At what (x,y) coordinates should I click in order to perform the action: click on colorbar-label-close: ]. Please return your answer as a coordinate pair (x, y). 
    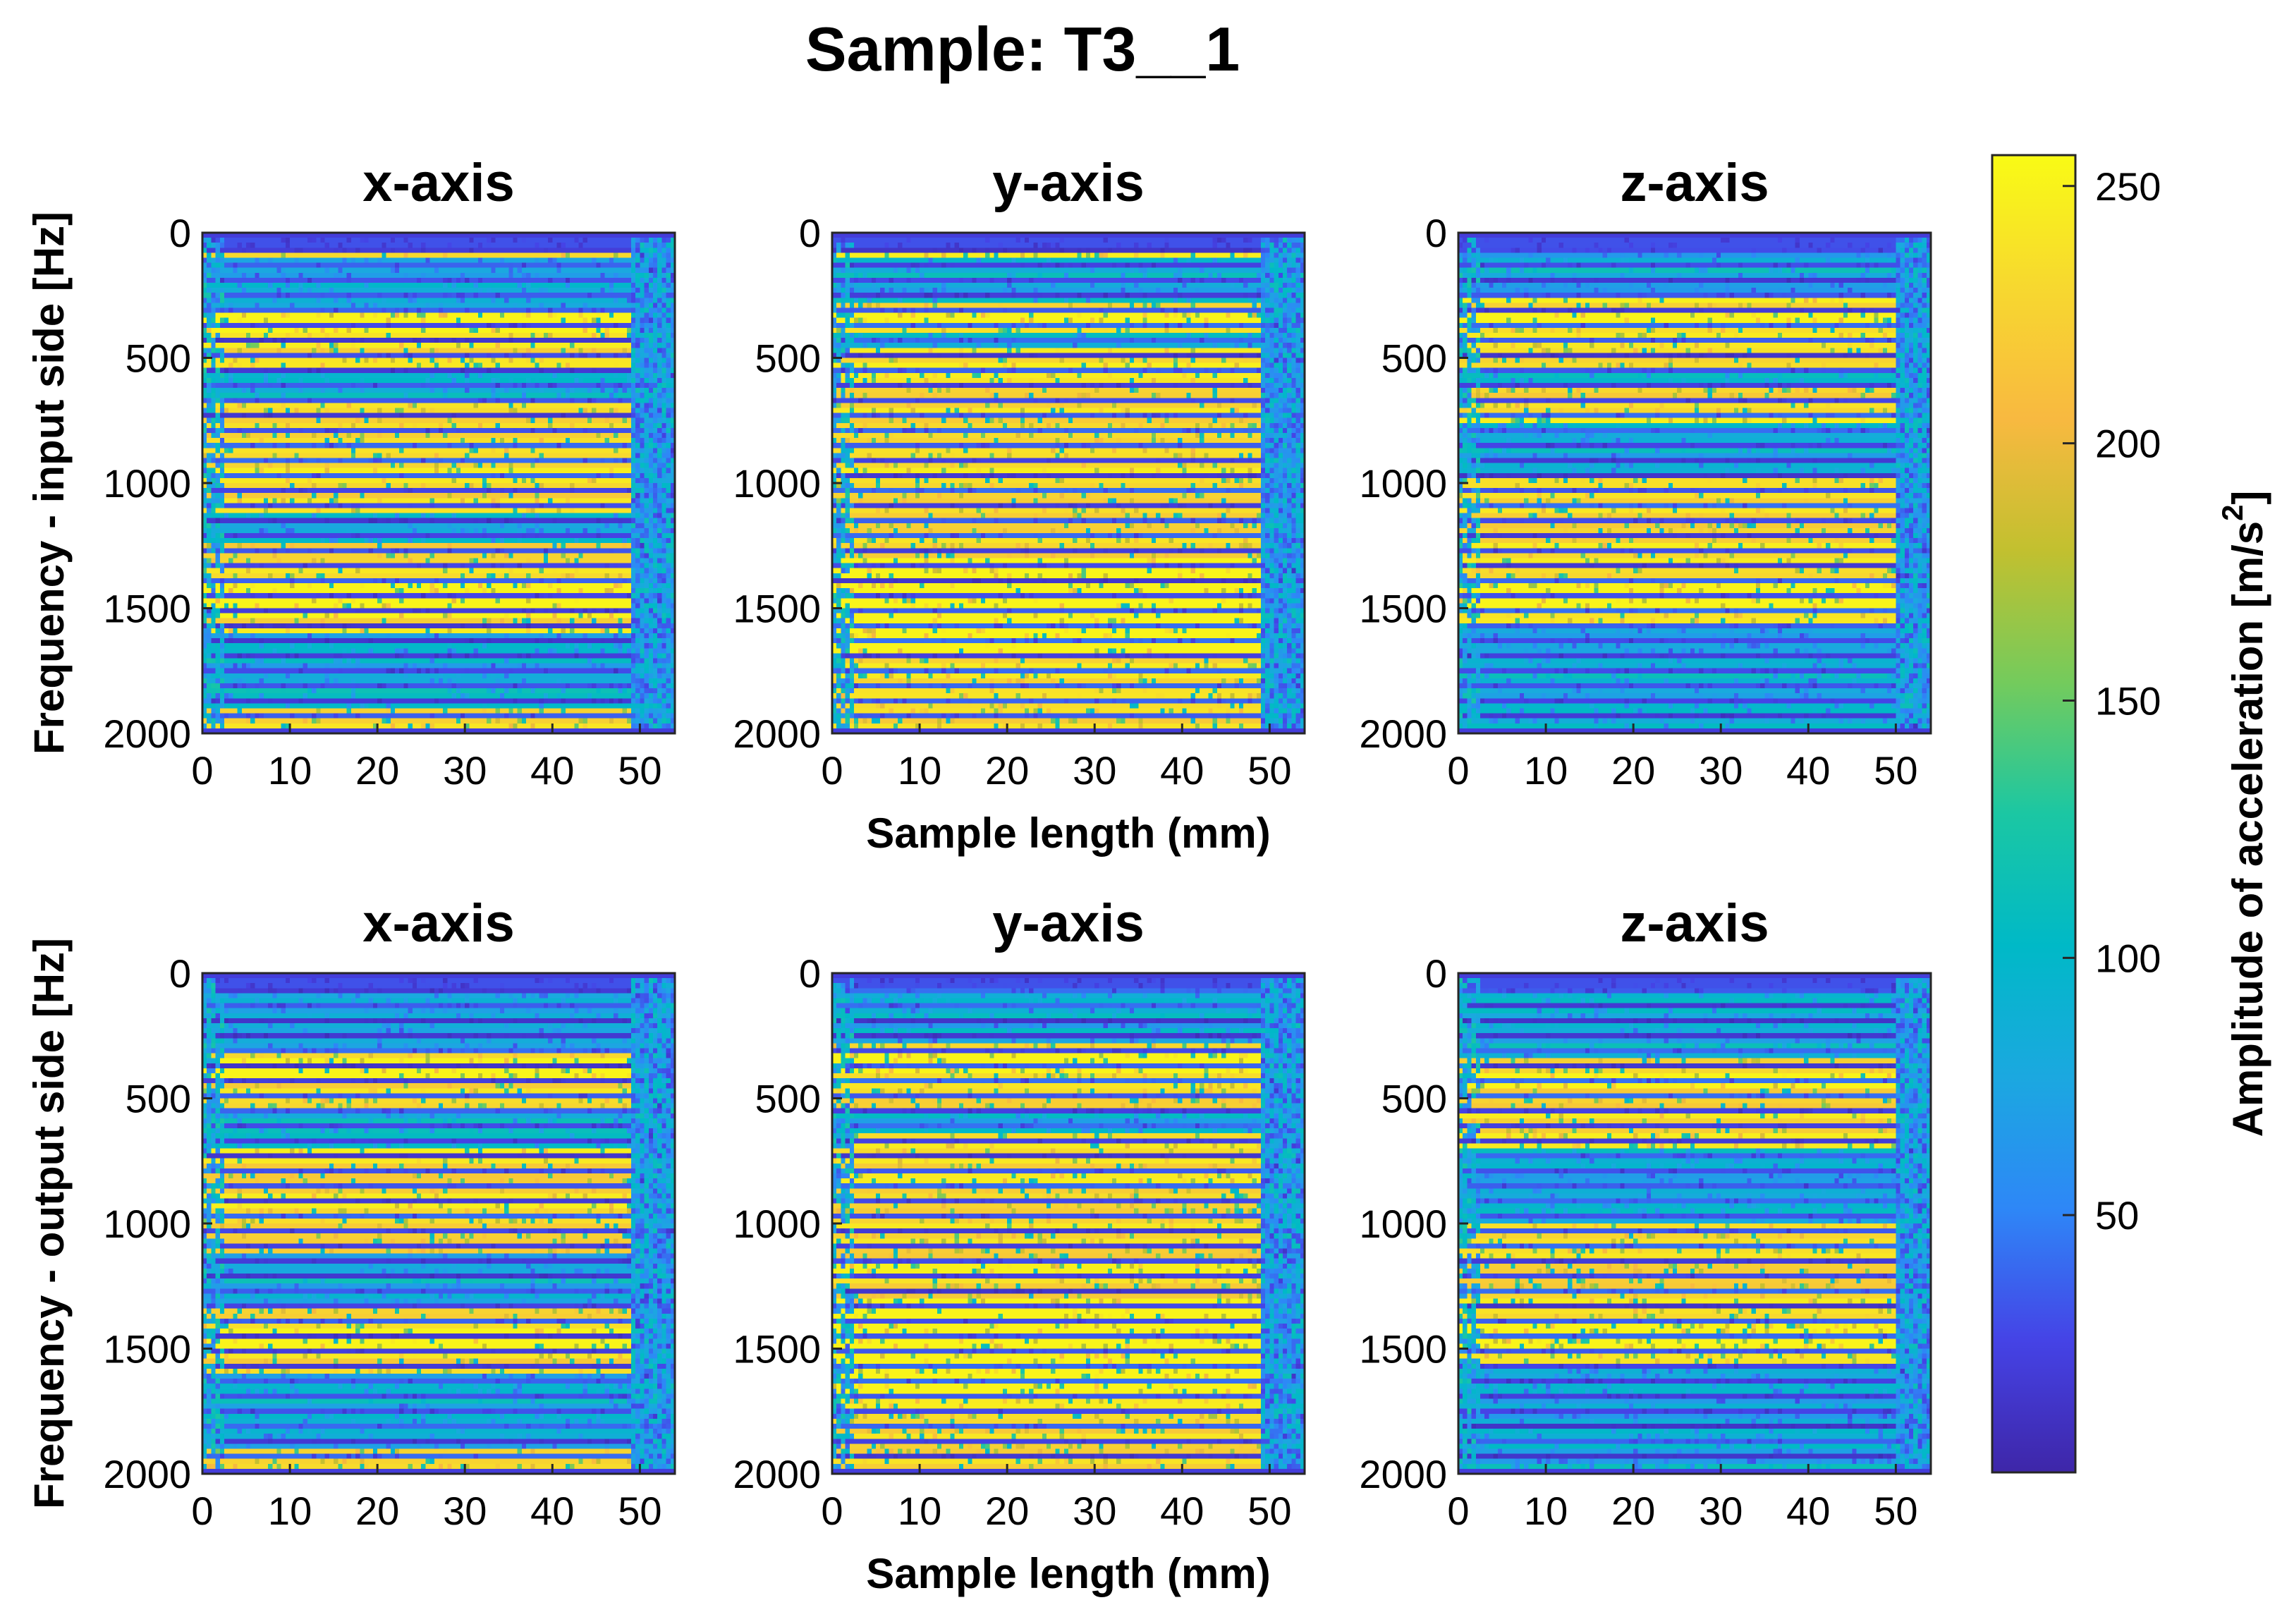
    Looking at the image, I should click on (2247, 498).